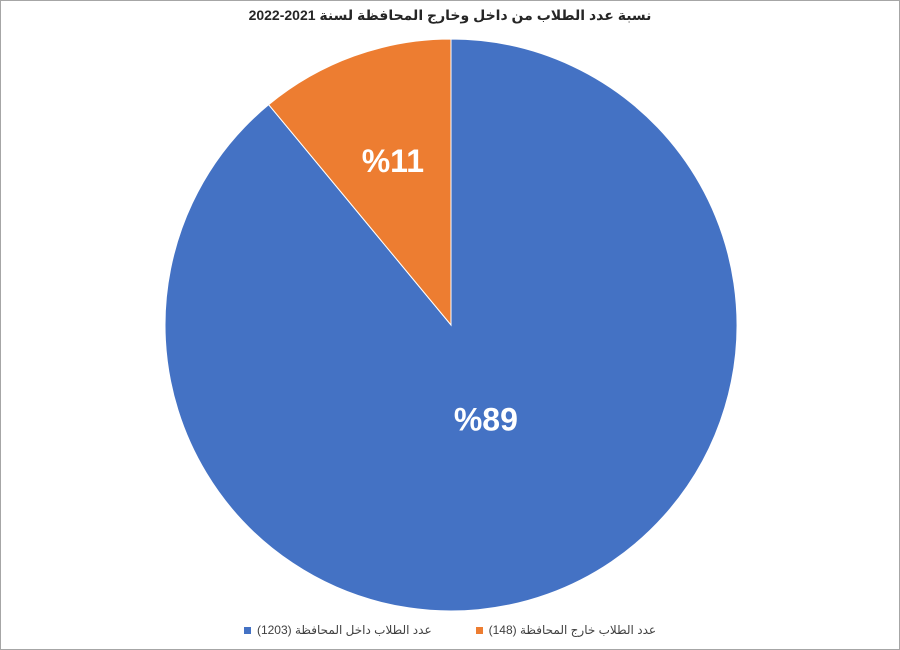 The width and height of the screenshot is (900, 650). I want to click on legend-label: عدد الطلاب خارج المحافظة (148), so click(572, 630).